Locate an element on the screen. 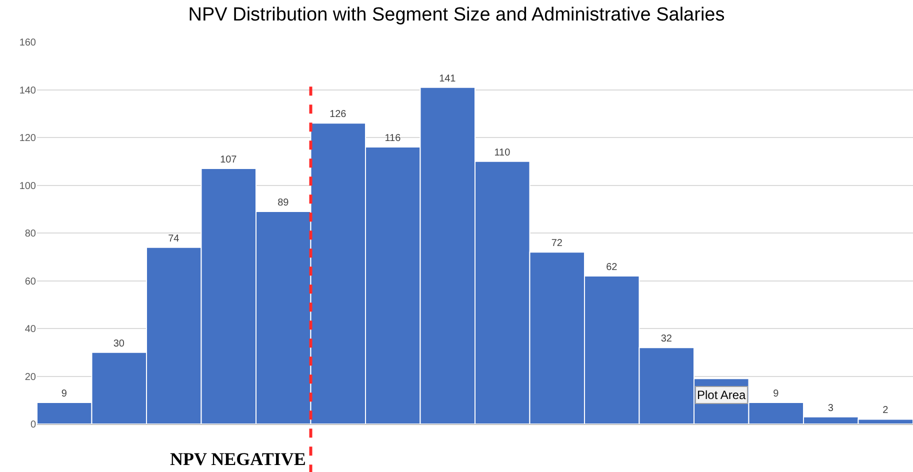 The height and width of the screenshot is (472, 913). y-tick-label: 60 is located at coordinates (30, 282).